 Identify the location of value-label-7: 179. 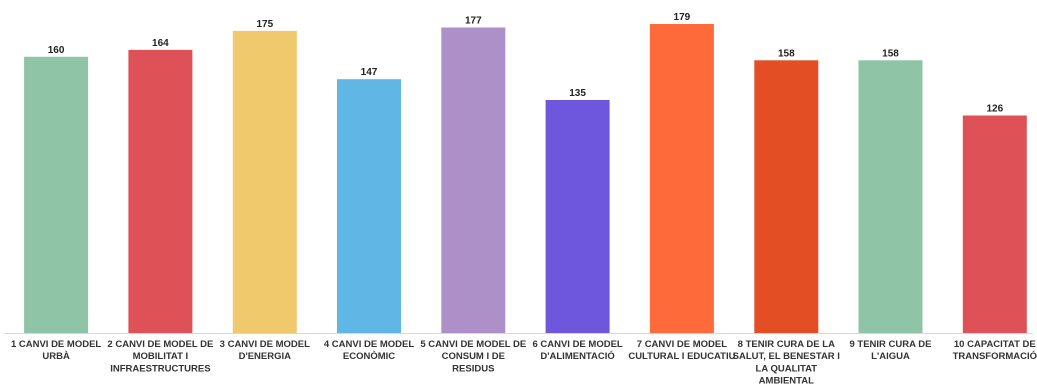
(682, 17).